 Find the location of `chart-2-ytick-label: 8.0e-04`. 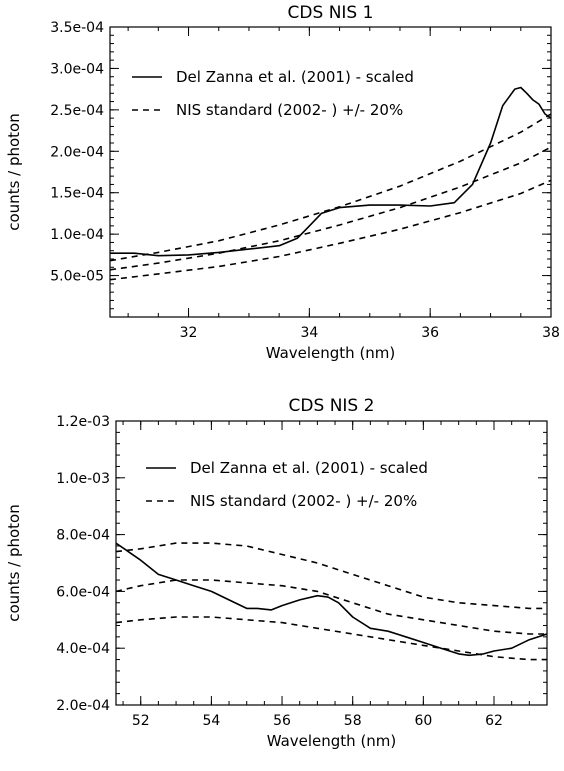

chart-2-ytick-label: 8.0e-04 is located at coordinates (83, 536).